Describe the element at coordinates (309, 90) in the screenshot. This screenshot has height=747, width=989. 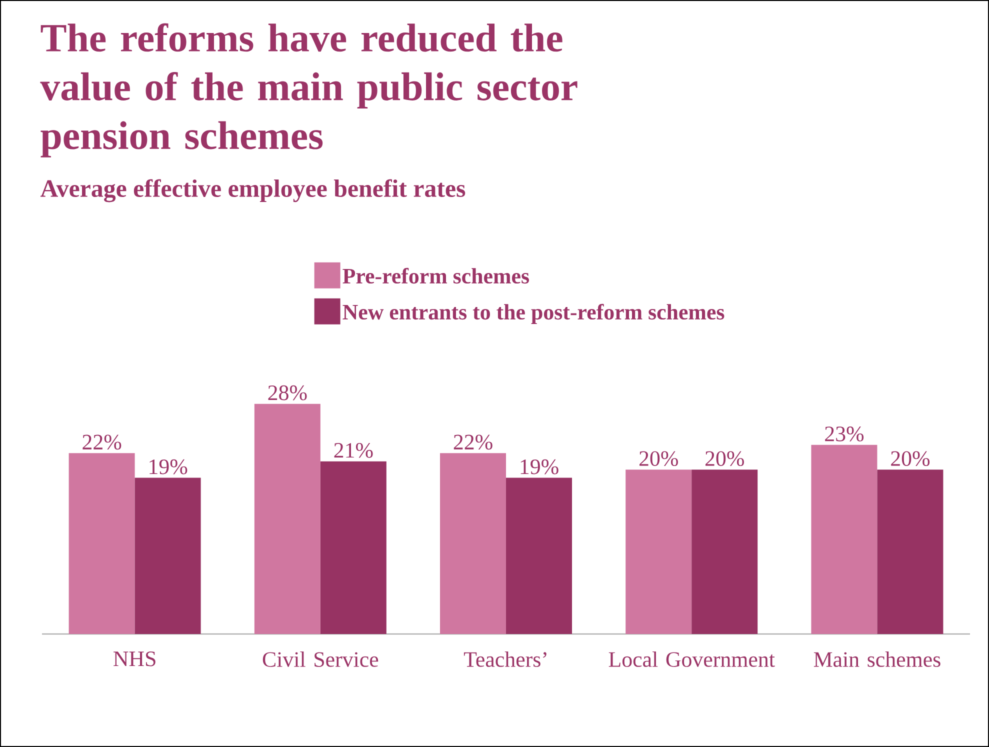
I see `chart-title: The reforms have reduced the value of the main public sector pension schemes` at that location.